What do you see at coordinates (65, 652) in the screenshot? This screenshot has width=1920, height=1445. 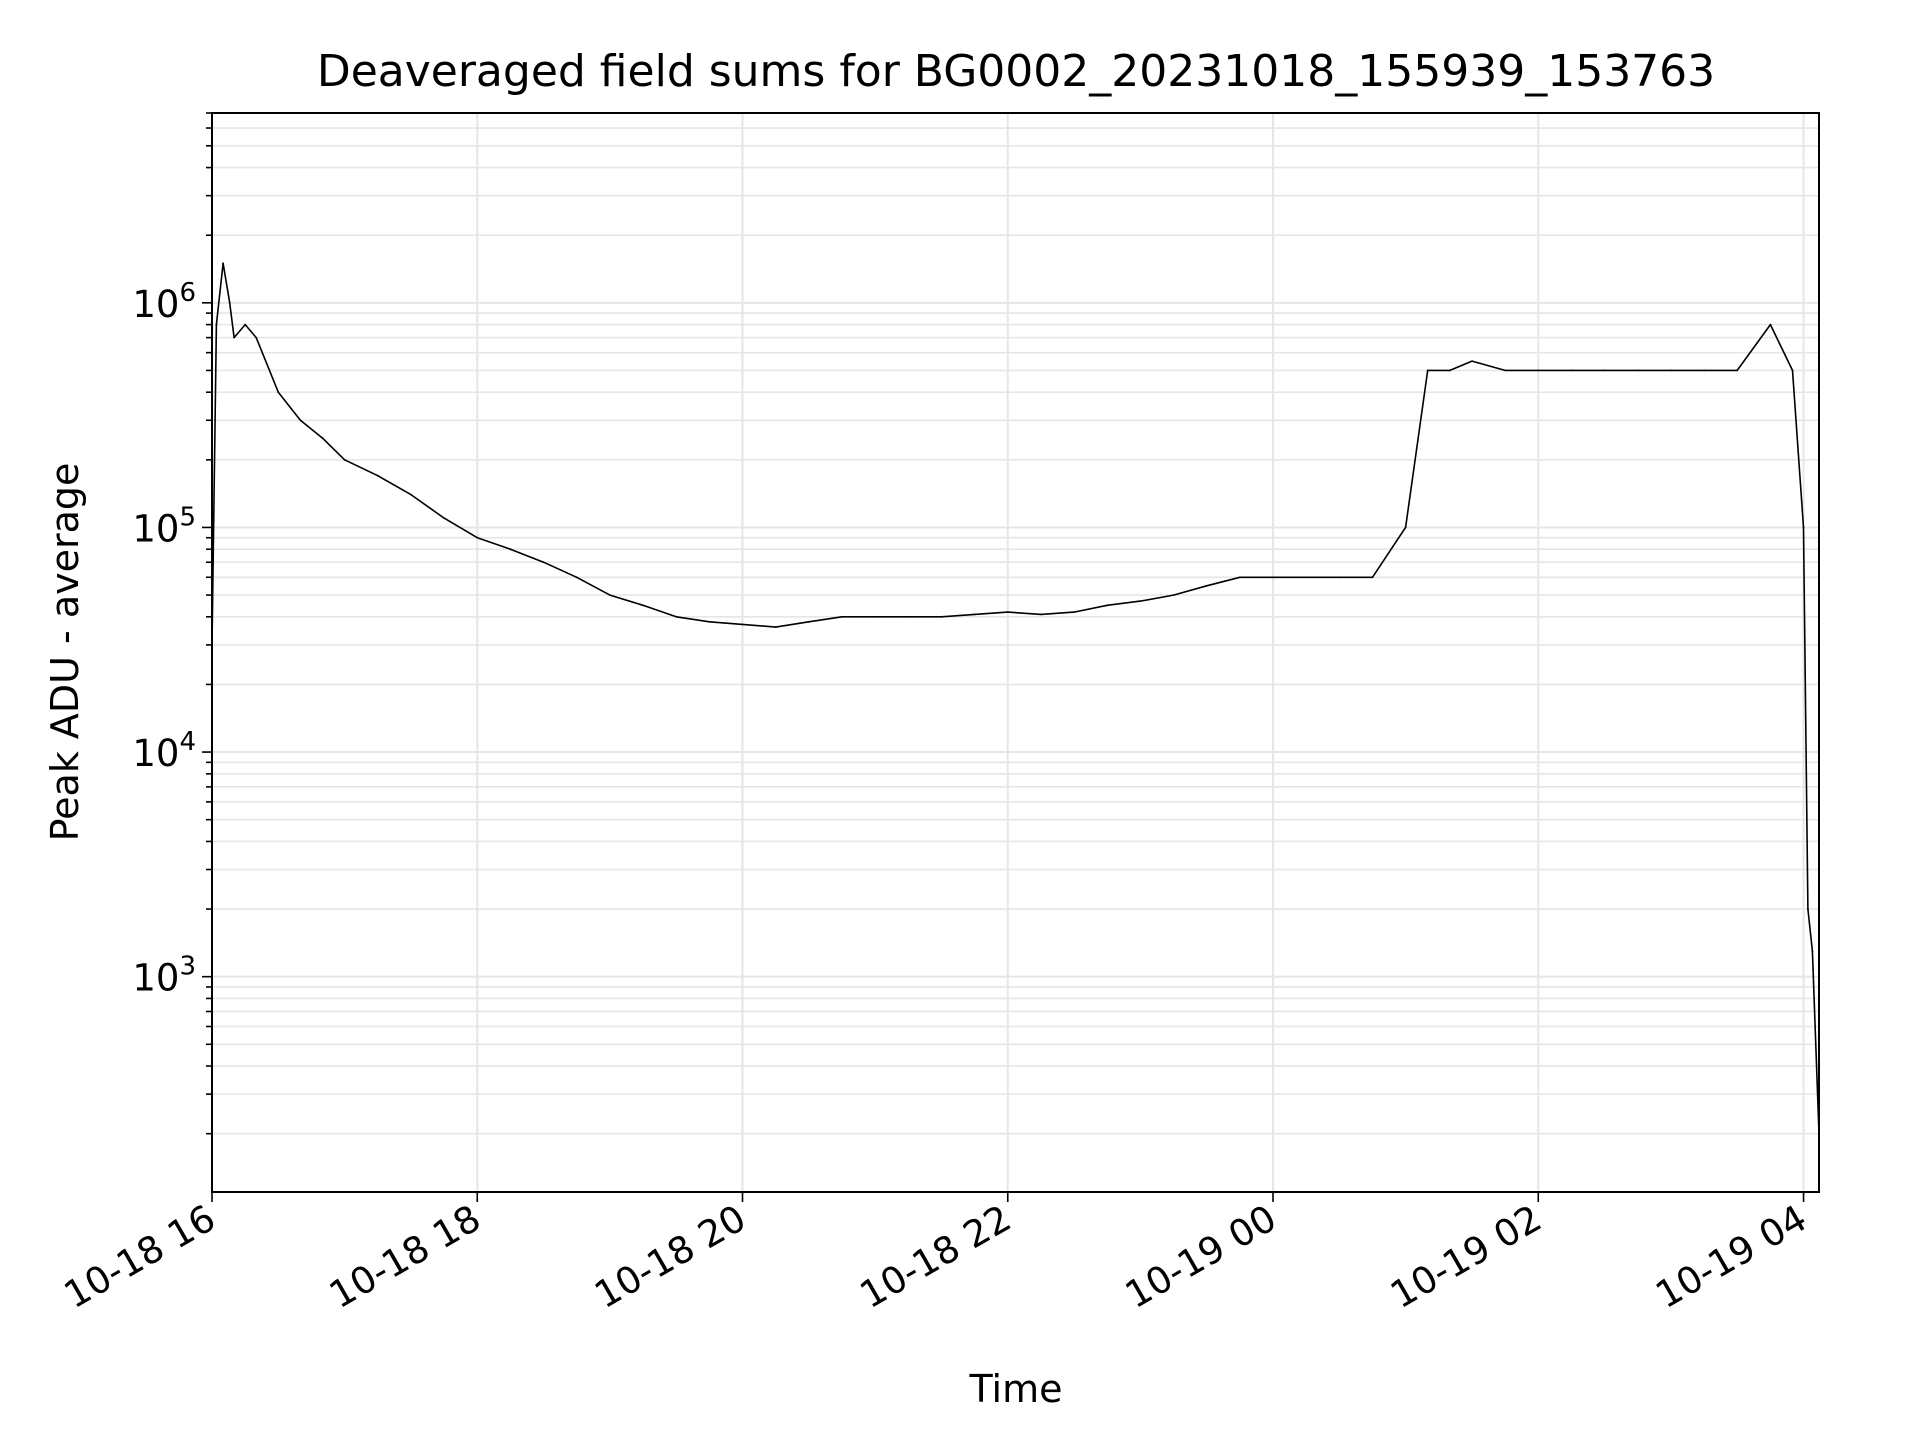 I see `y-axis-label: Peak ADU - average` at bounding box center [65, 652].